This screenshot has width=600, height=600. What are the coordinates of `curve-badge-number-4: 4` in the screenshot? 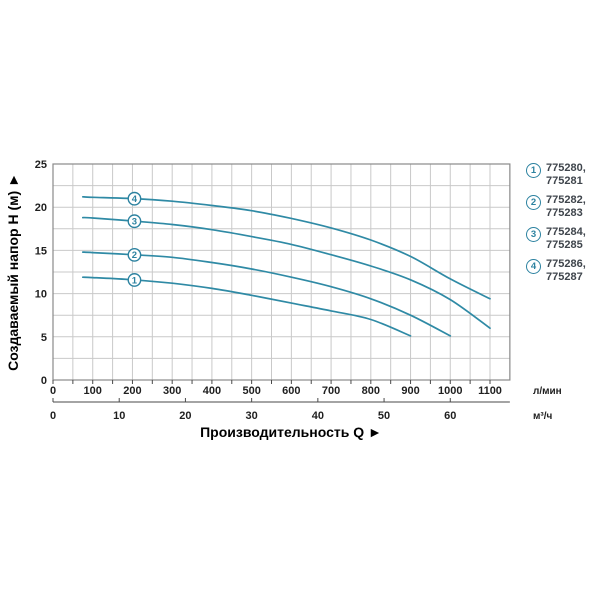 It's located at (135, 199).